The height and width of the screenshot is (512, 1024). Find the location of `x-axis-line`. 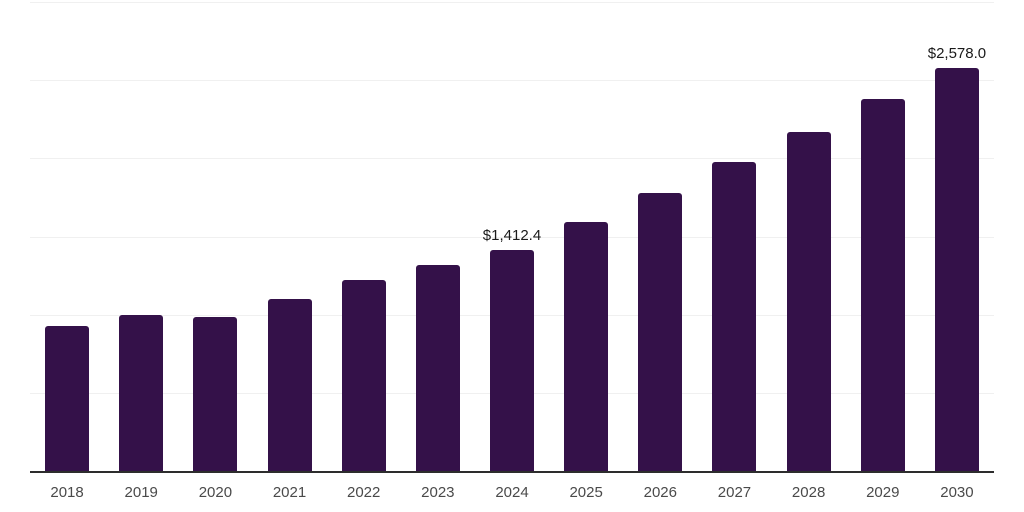

x-axis-line is located at coordinates (512, 472).